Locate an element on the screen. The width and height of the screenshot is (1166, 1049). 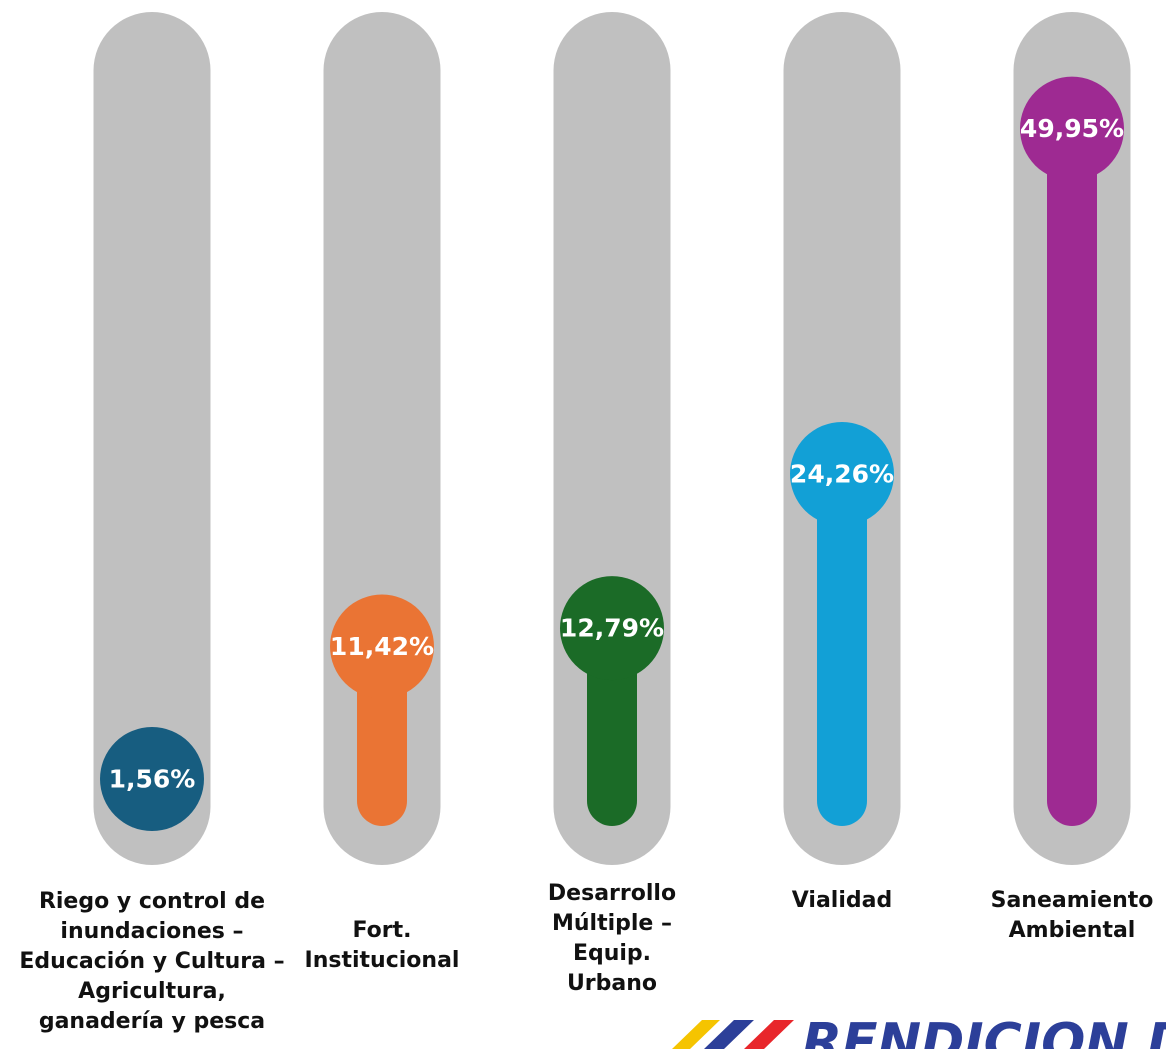
logo-stripe-yellow is located at coordinates (696, 1034).